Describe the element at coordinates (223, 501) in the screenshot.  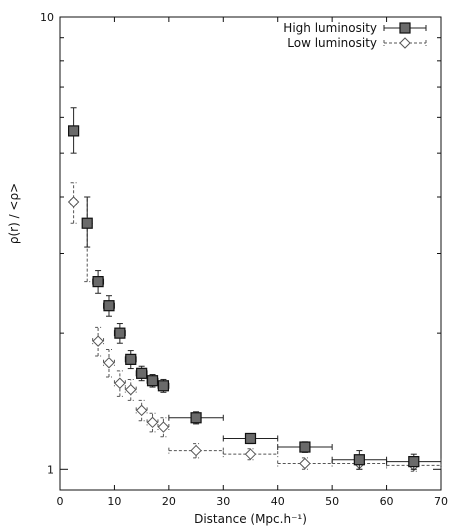
I see `x-tick-label: 30` at that location.